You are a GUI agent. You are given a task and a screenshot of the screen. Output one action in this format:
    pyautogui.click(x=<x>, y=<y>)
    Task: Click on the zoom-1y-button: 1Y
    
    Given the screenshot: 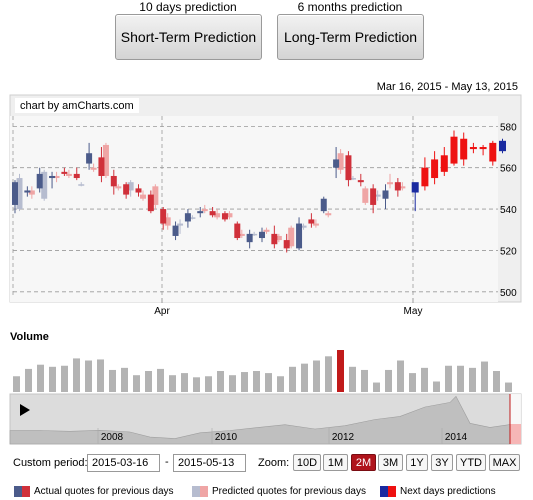 What is the action you would take?
    pyautogui.click(x=417, y=462)
    